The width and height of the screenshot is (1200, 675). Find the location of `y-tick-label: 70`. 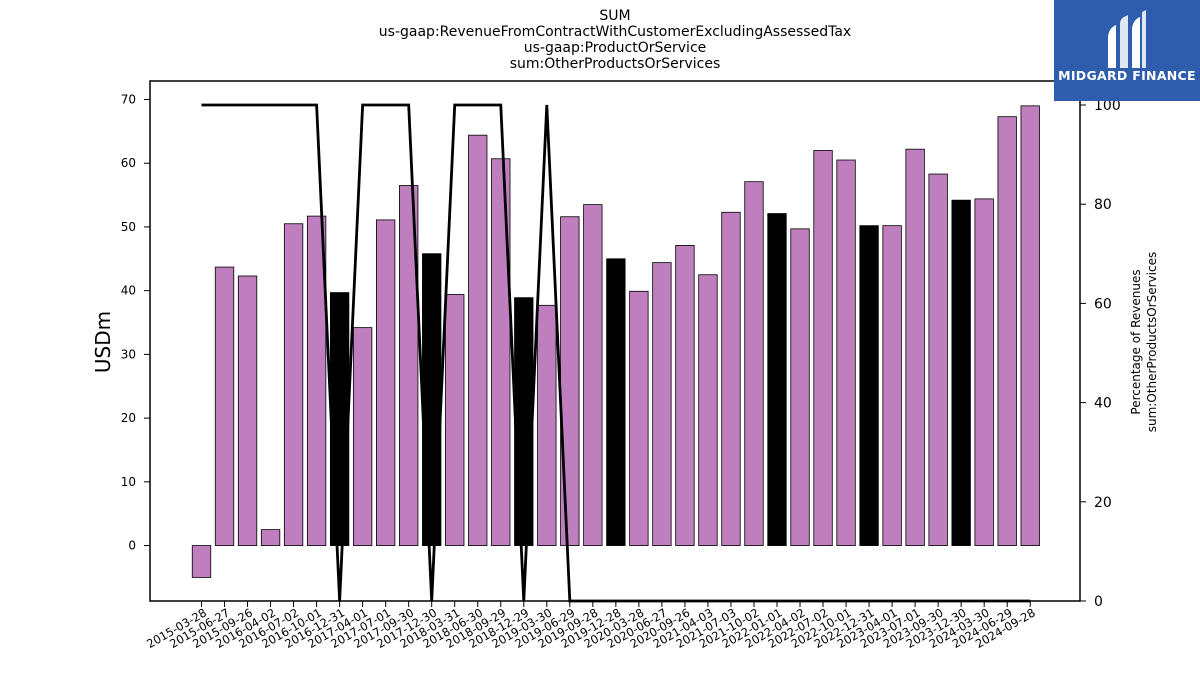

y-tick-label: 70 is located at coordinates (128, 99).